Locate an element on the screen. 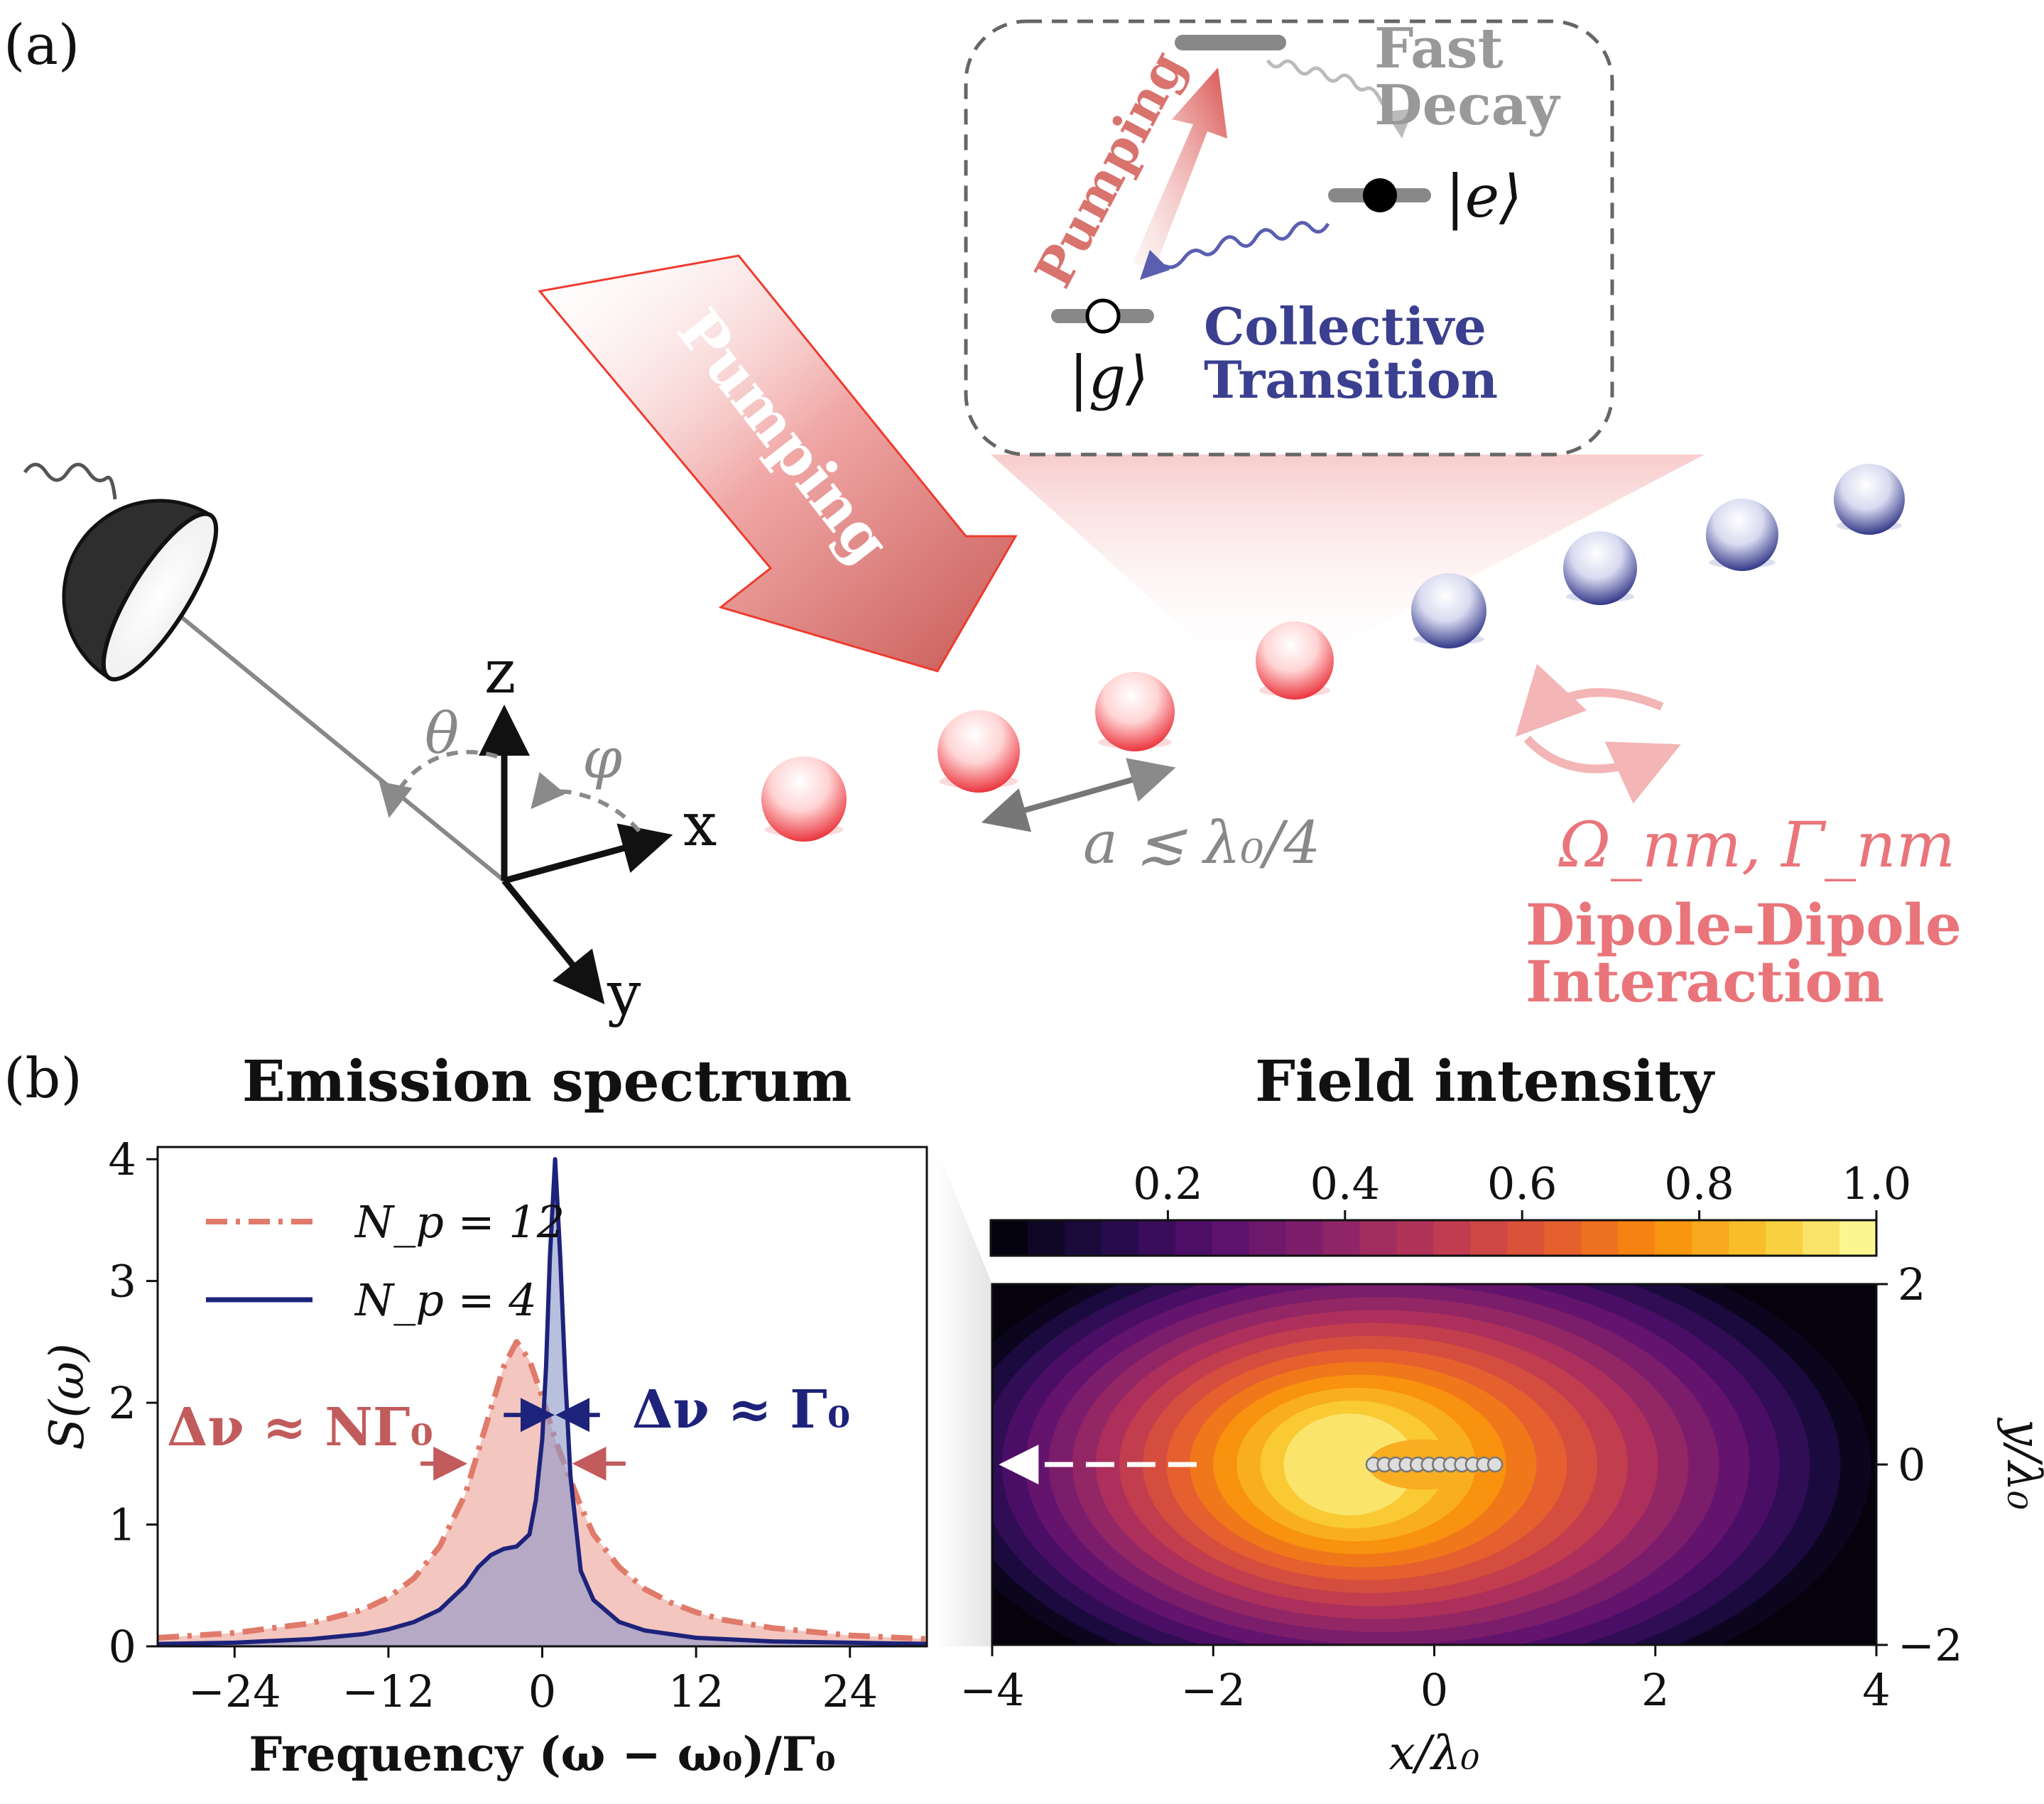 The width and height of the screenshot is (2044, 1804). y-tick-label: −2 is located at coordinates (1930, 1645).